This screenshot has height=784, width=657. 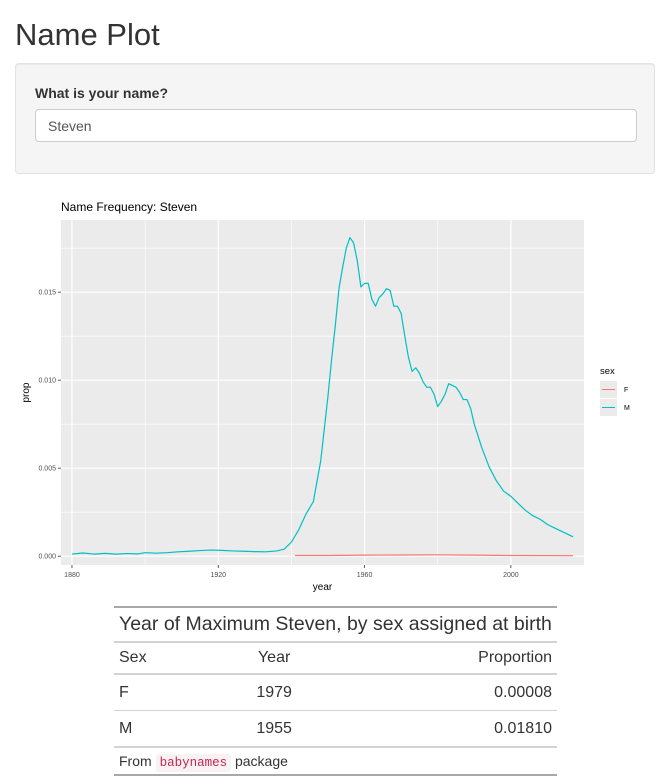 I want to click on cell-proportion: 0.01810, so click(x=445, y=728).